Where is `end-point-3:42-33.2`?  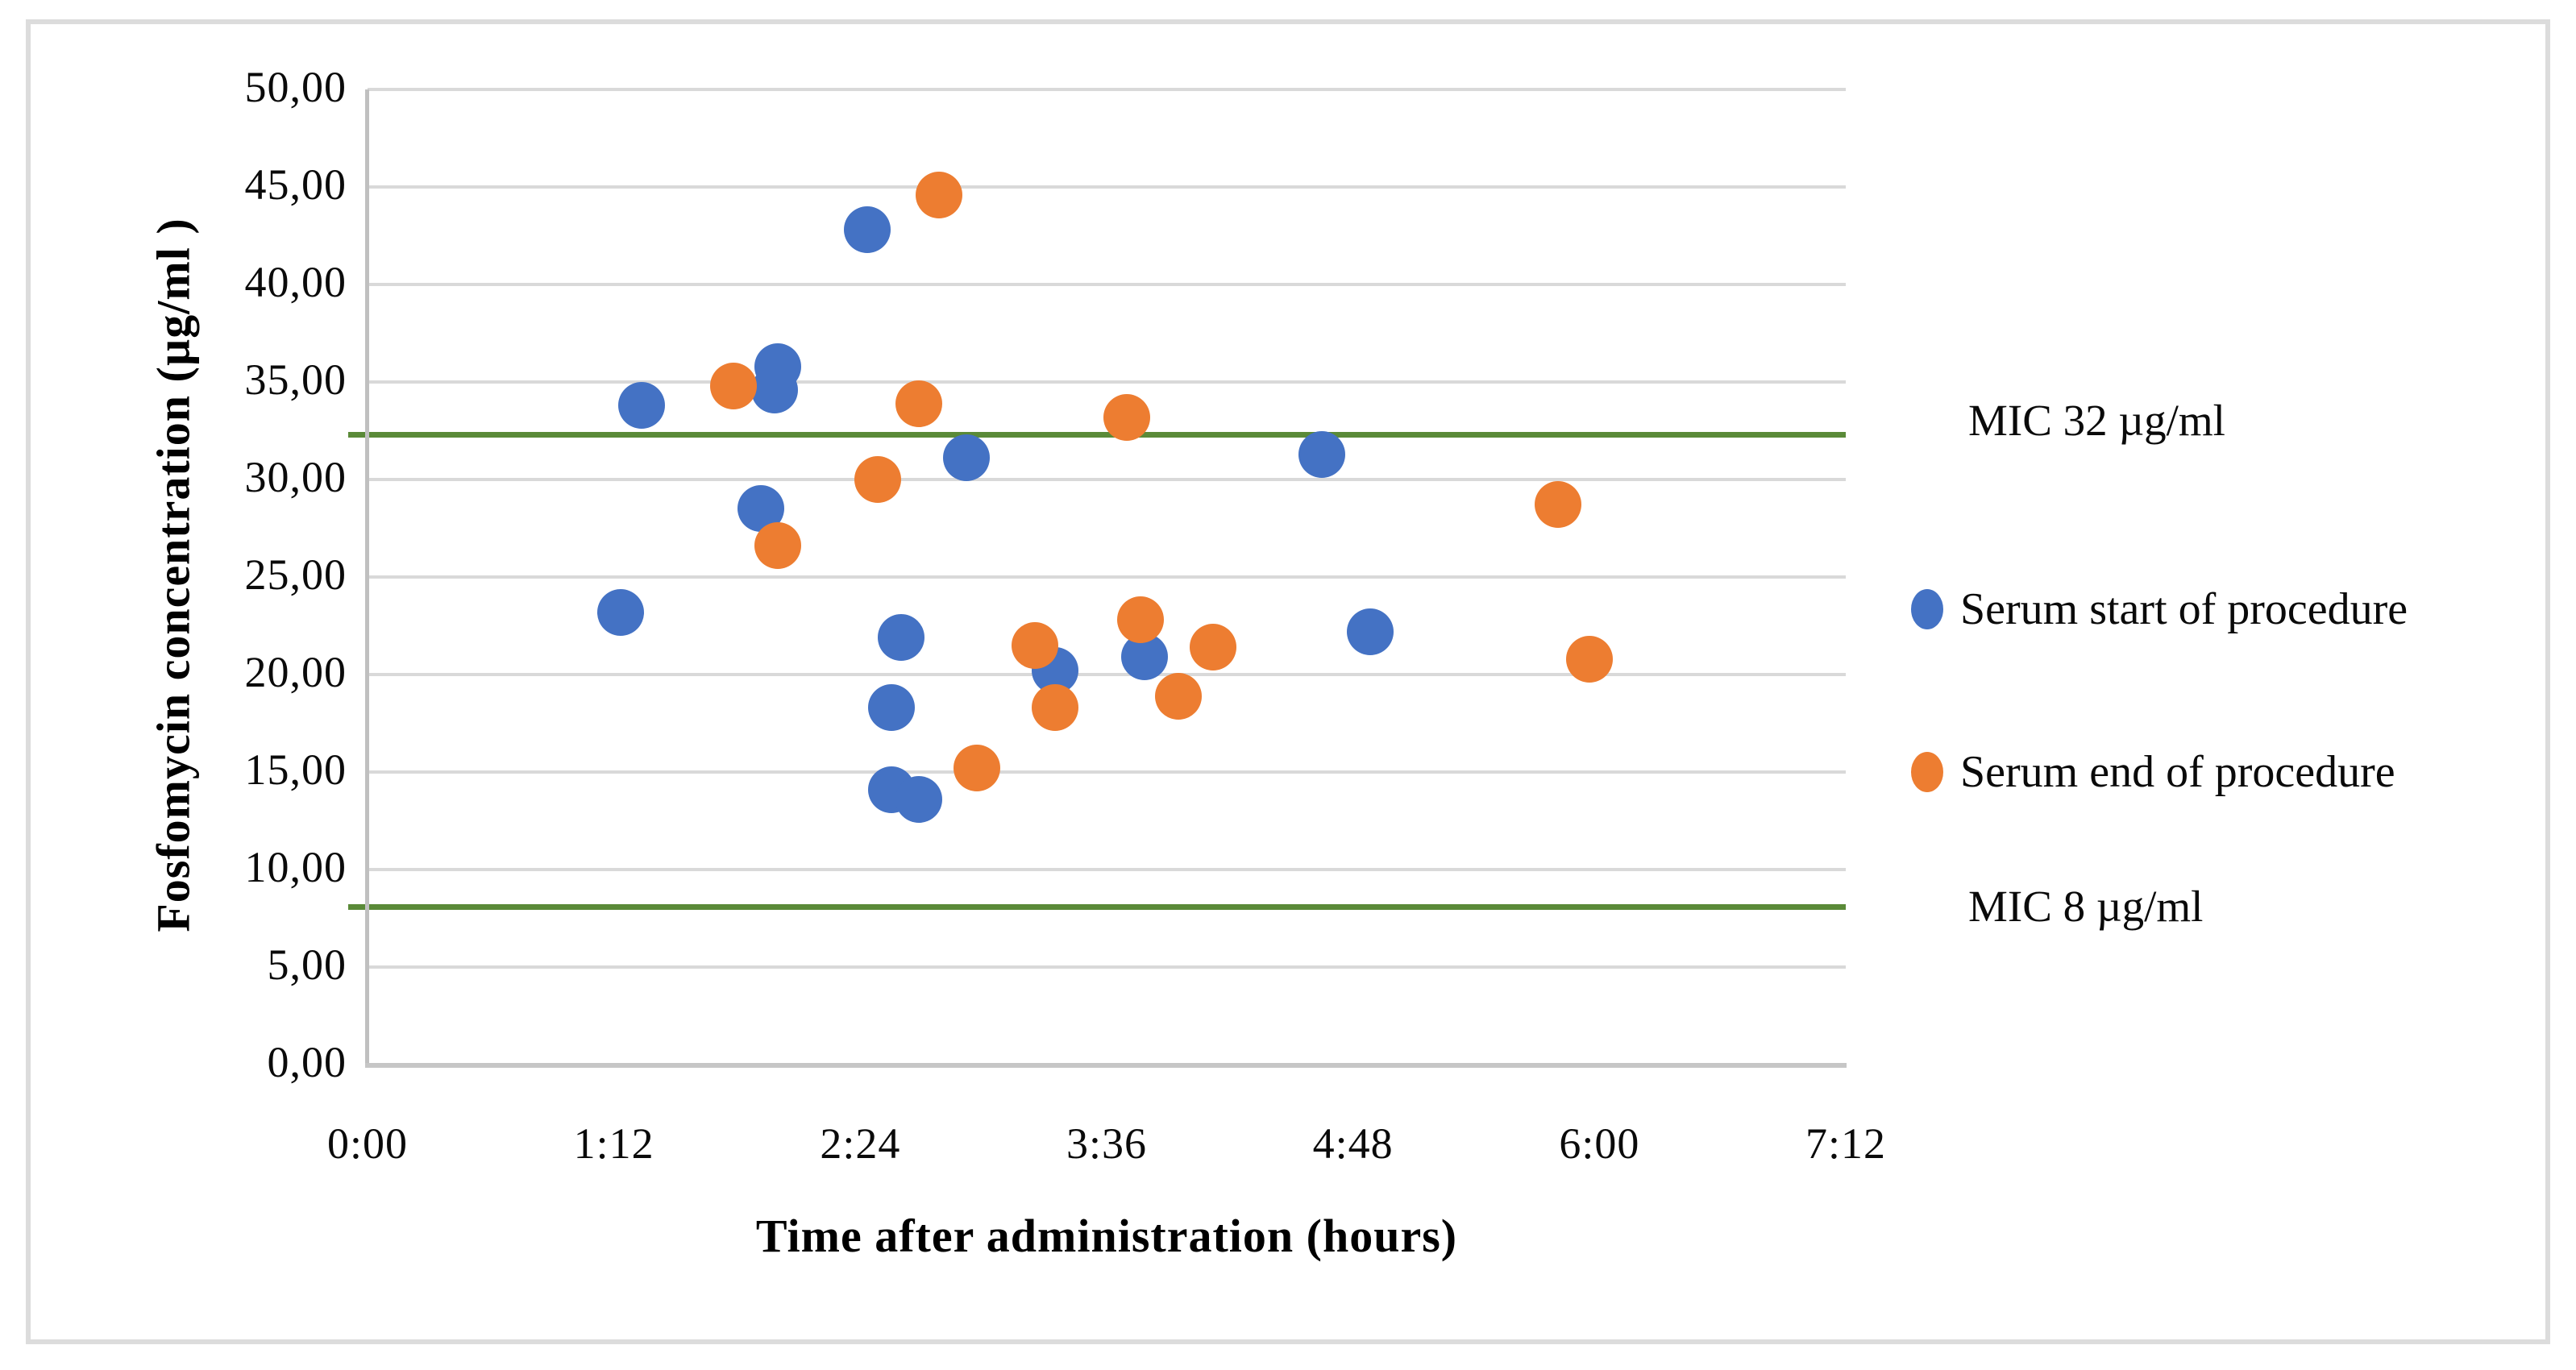 end-point-3:42-33.2 is located at coordinates (1127, 417).